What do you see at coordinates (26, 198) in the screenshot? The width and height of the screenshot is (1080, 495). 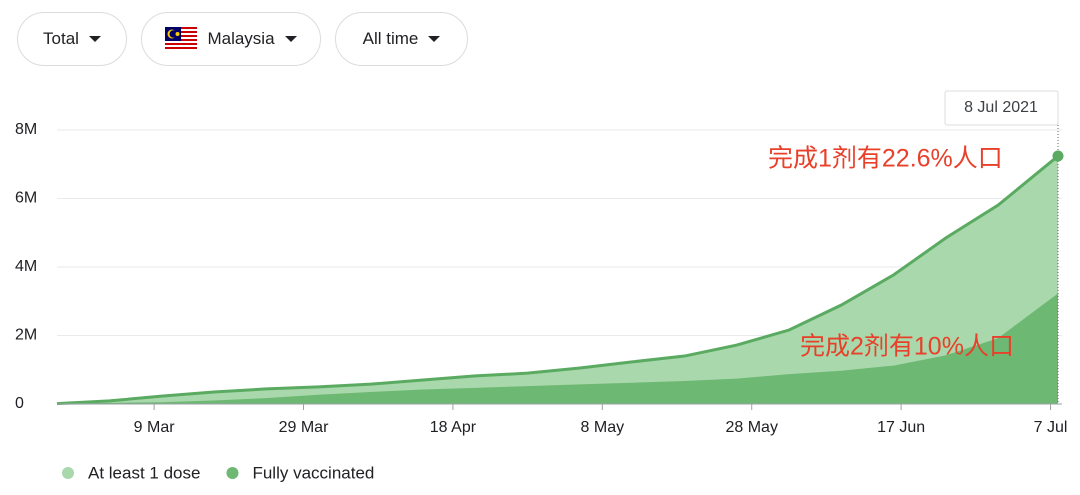 I see `y-tick-label: 6M` at bounding box center [26, 198].